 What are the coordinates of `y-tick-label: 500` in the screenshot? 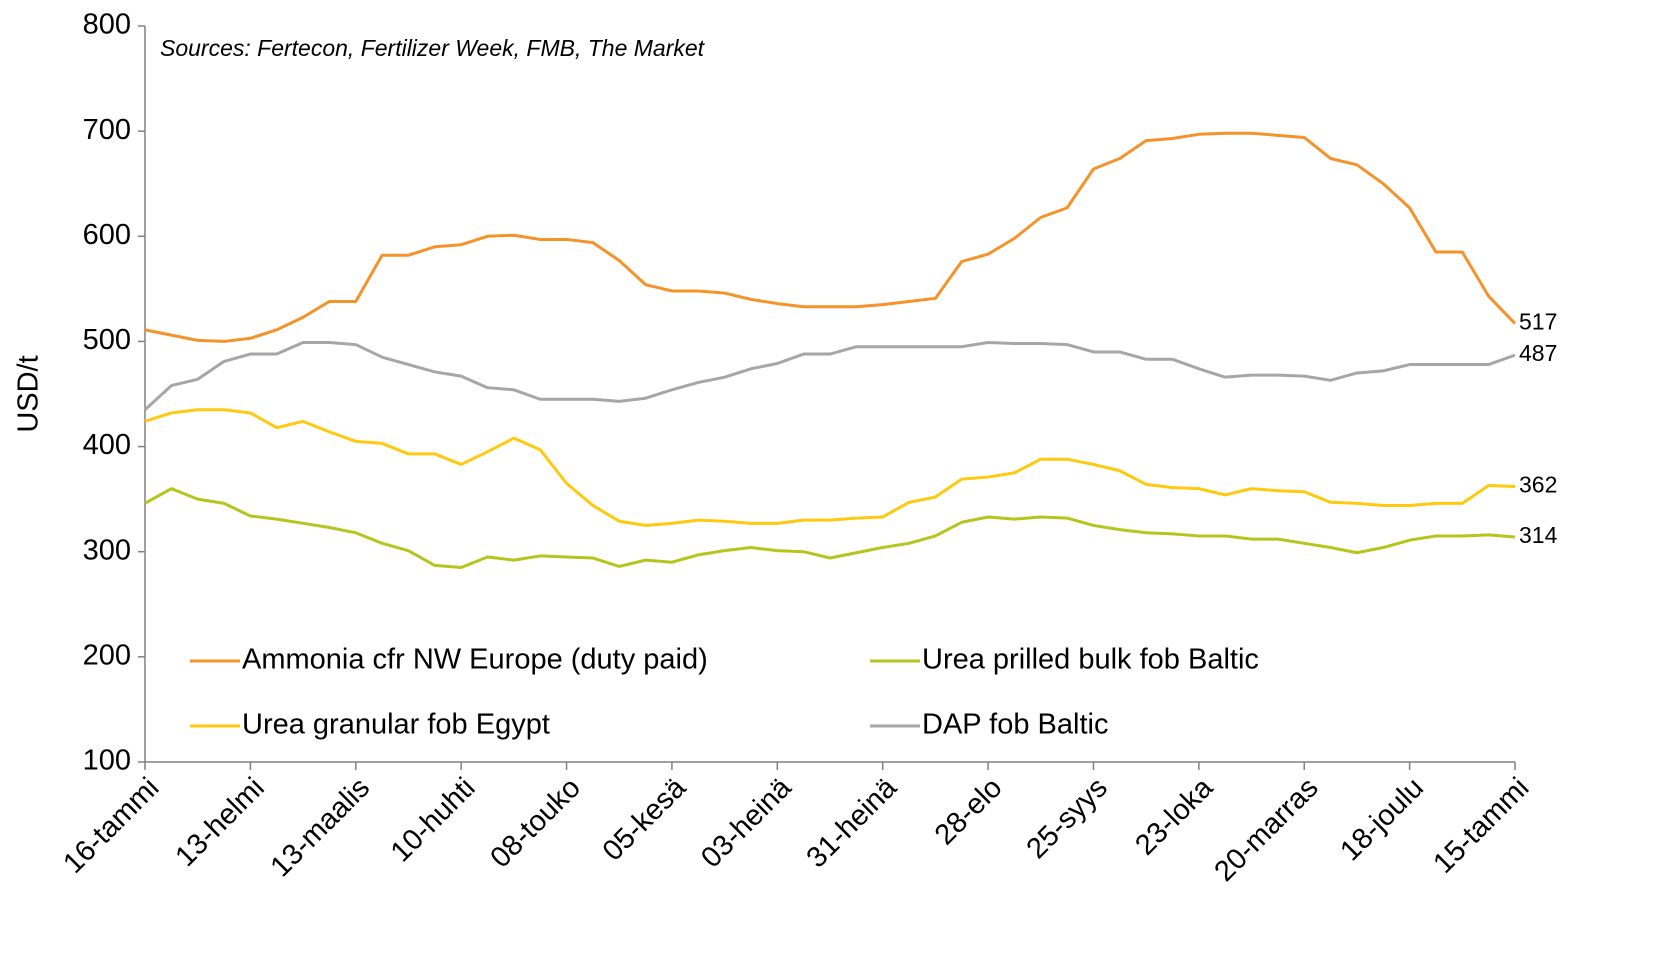 It's located at (107, 340).